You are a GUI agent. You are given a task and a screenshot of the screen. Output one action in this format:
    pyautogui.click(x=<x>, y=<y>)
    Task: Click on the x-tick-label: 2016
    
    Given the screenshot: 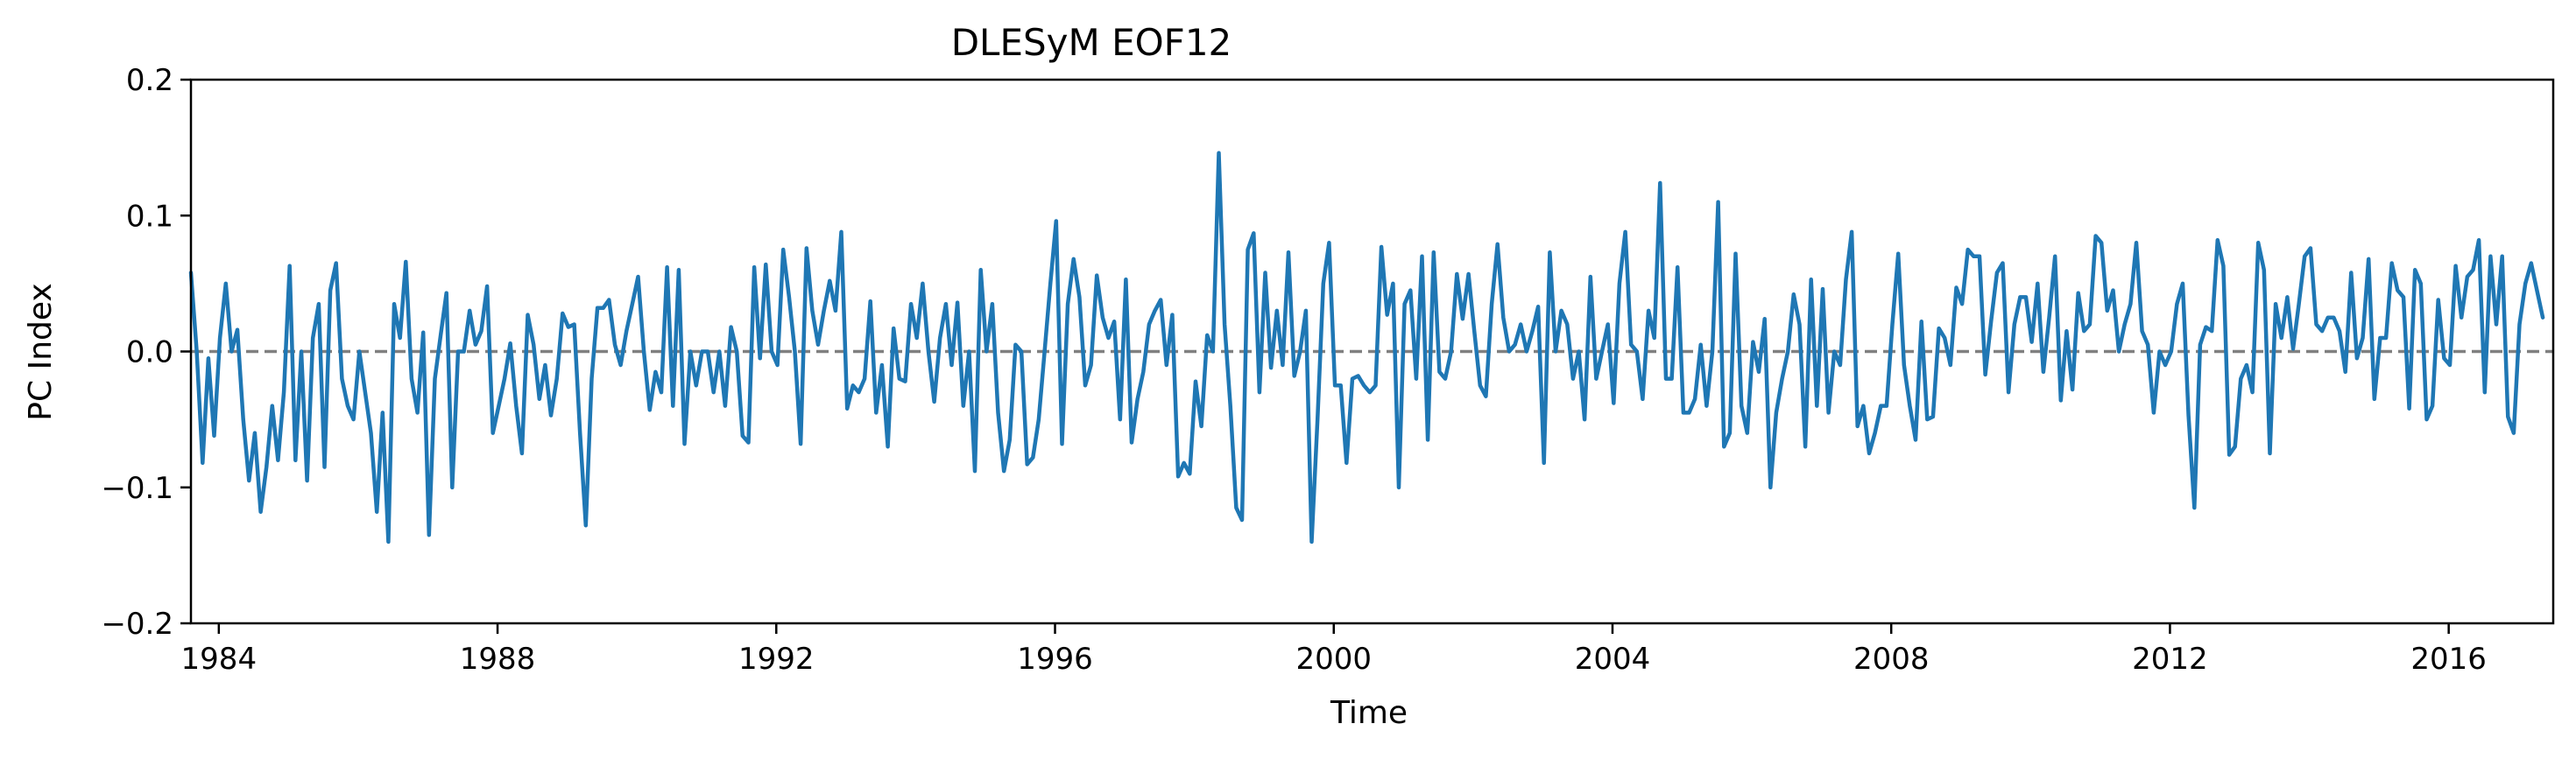 What is the action you would take?
    pyautogui.click(x=2449, y=659)
    